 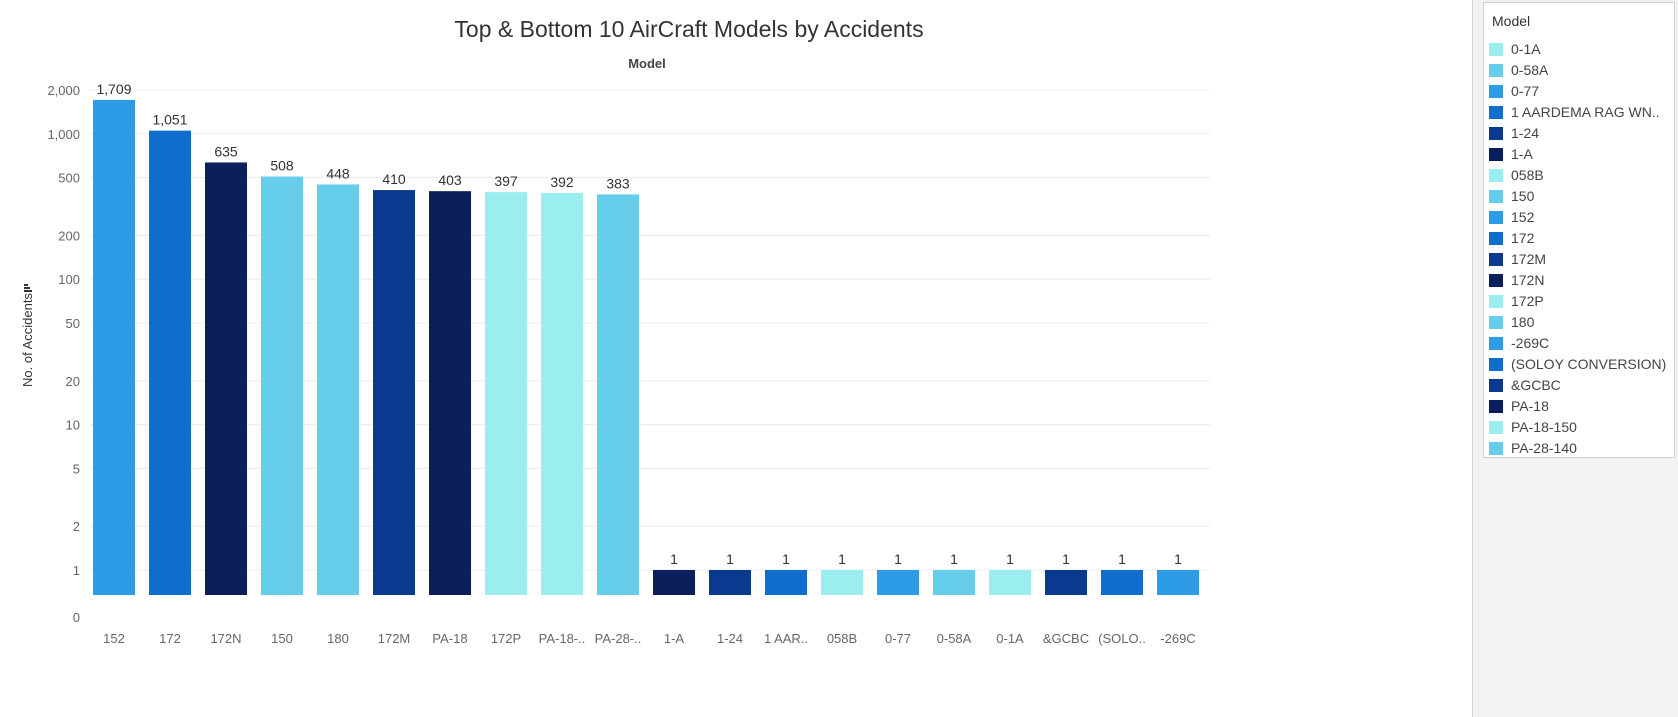 What do you see at coordinates (1580, 71) in the screenshot?
I see `legend-item: 0-58A` at bounding box center [1580, 71].